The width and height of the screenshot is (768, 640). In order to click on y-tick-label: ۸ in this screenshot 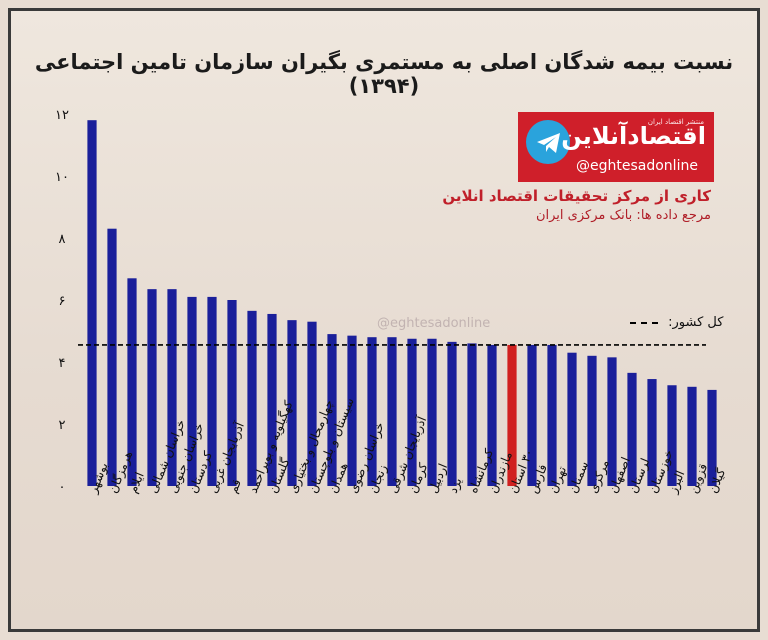, I will do `click(62, 239)`.